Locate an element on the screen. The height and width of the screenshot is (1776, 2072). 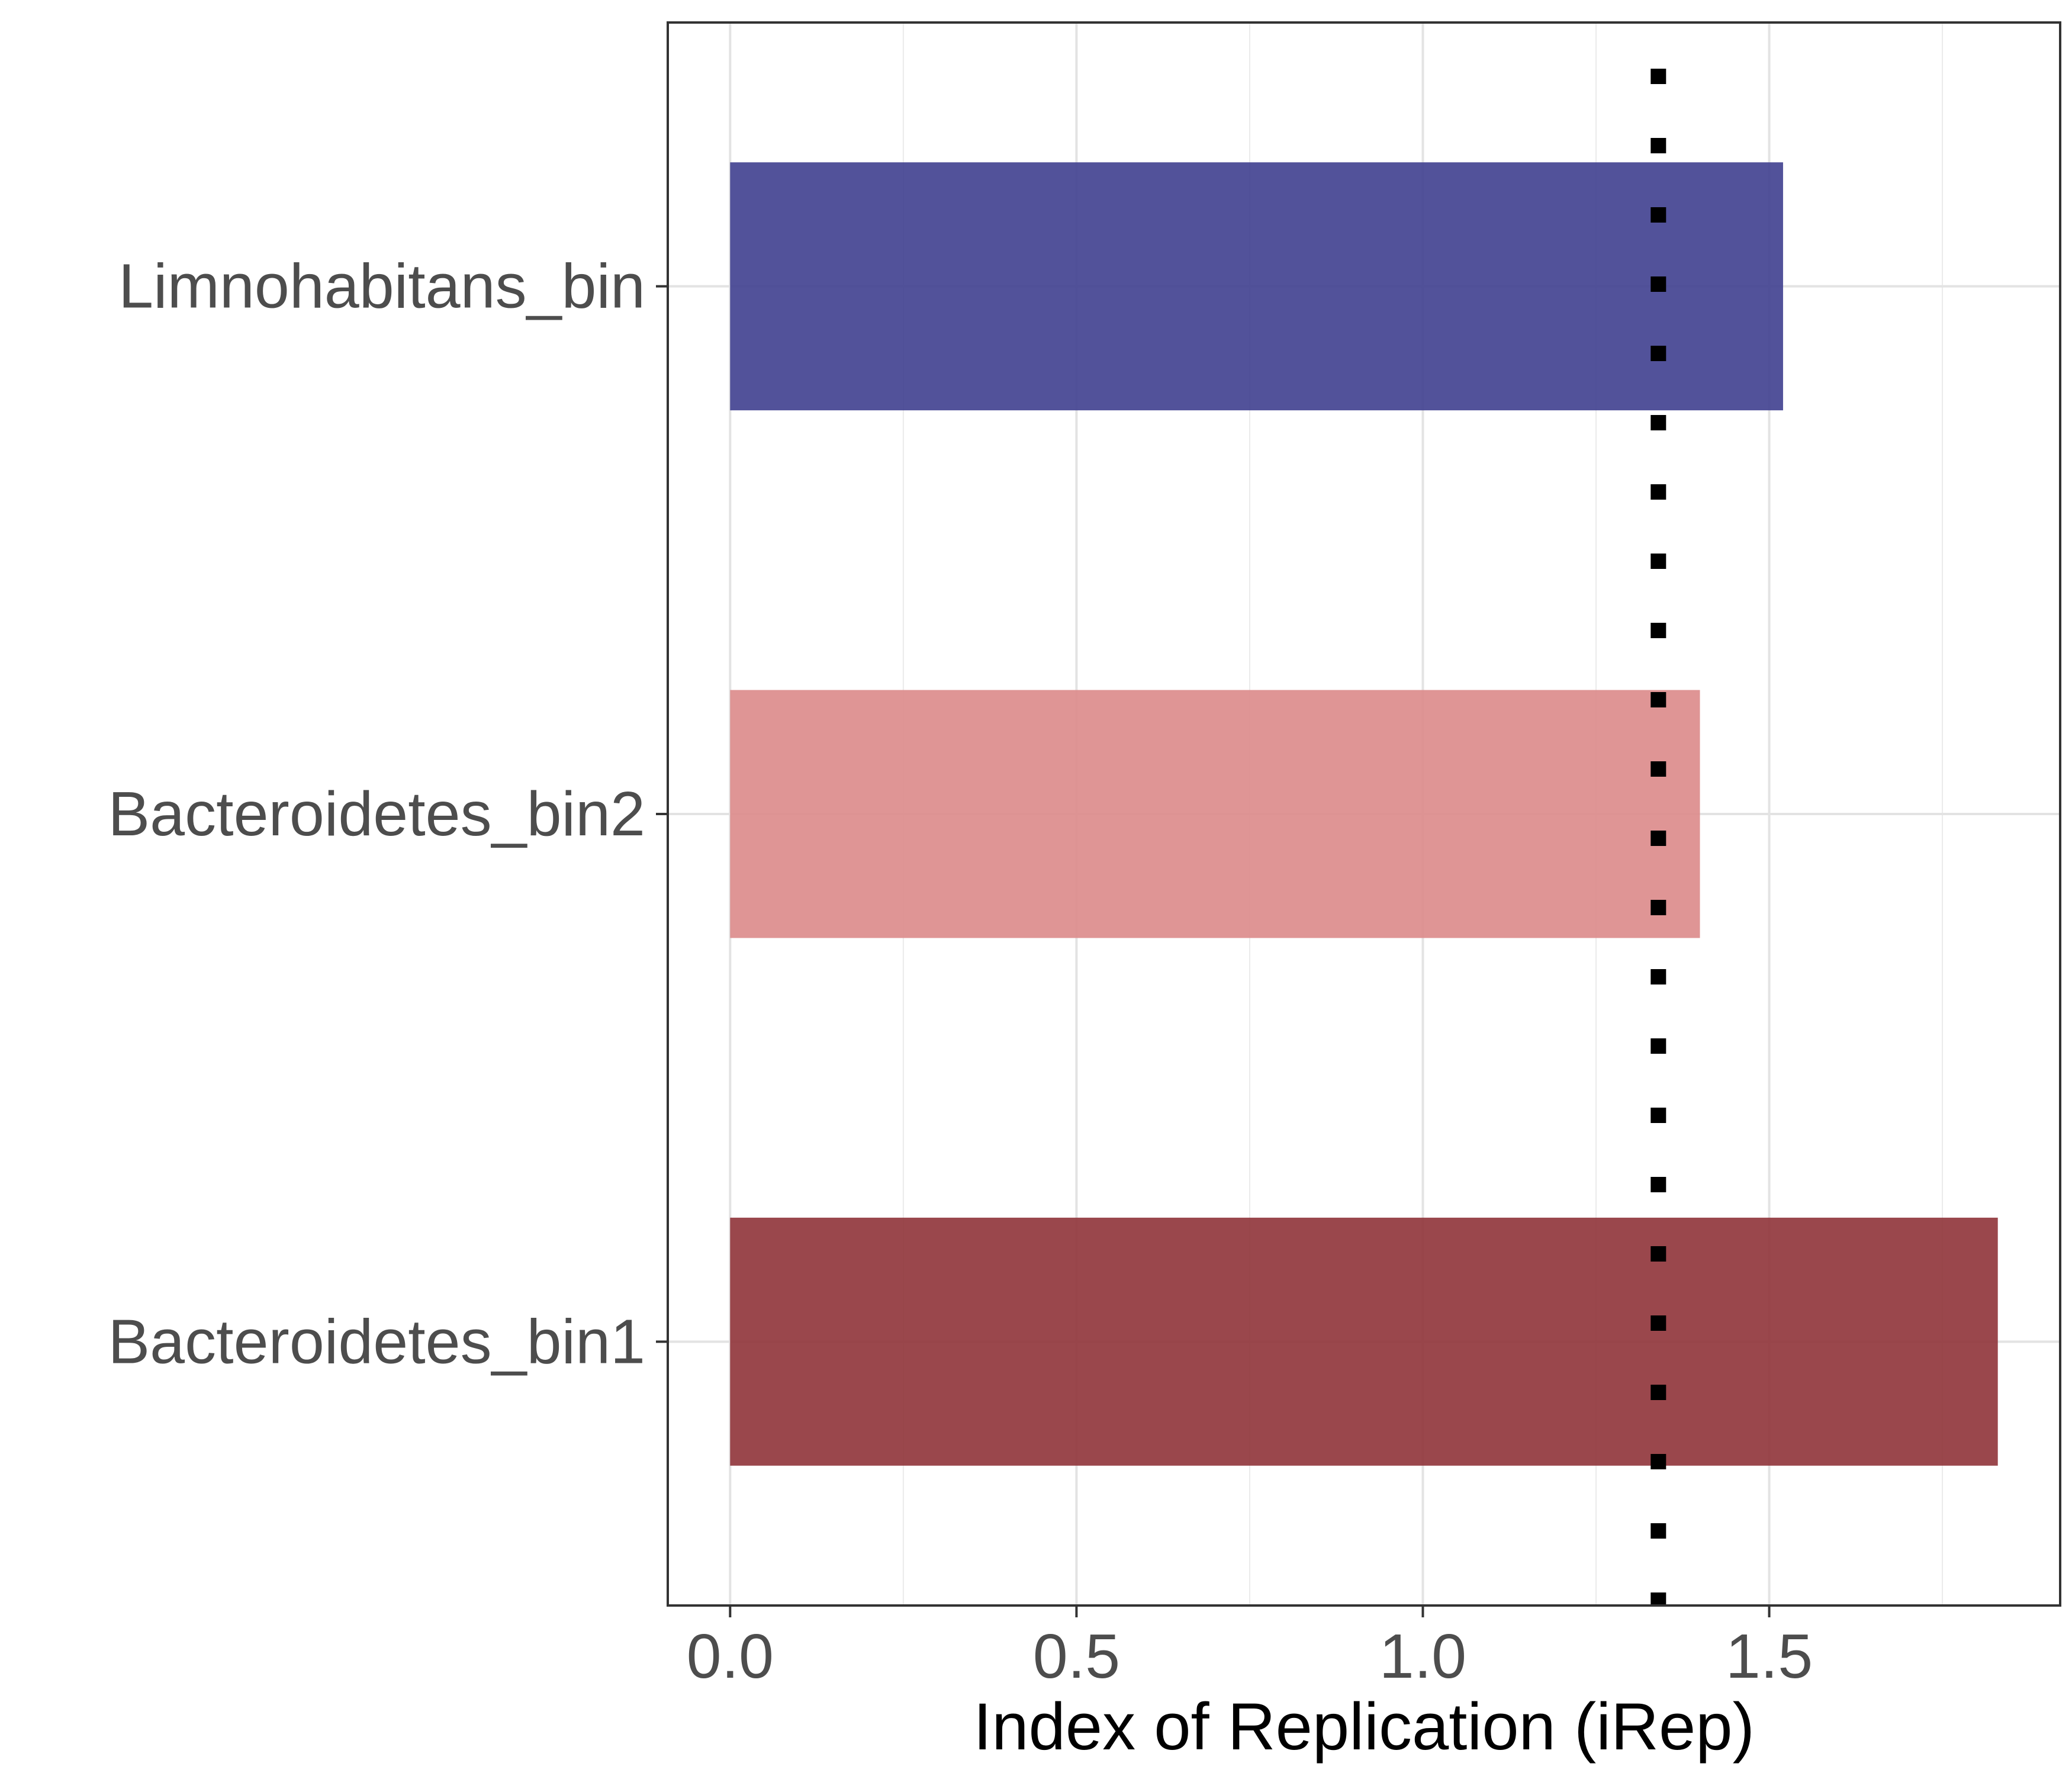
x-axis-title: Index of Replication (iRep) is located at coordinates (1364, 1727).